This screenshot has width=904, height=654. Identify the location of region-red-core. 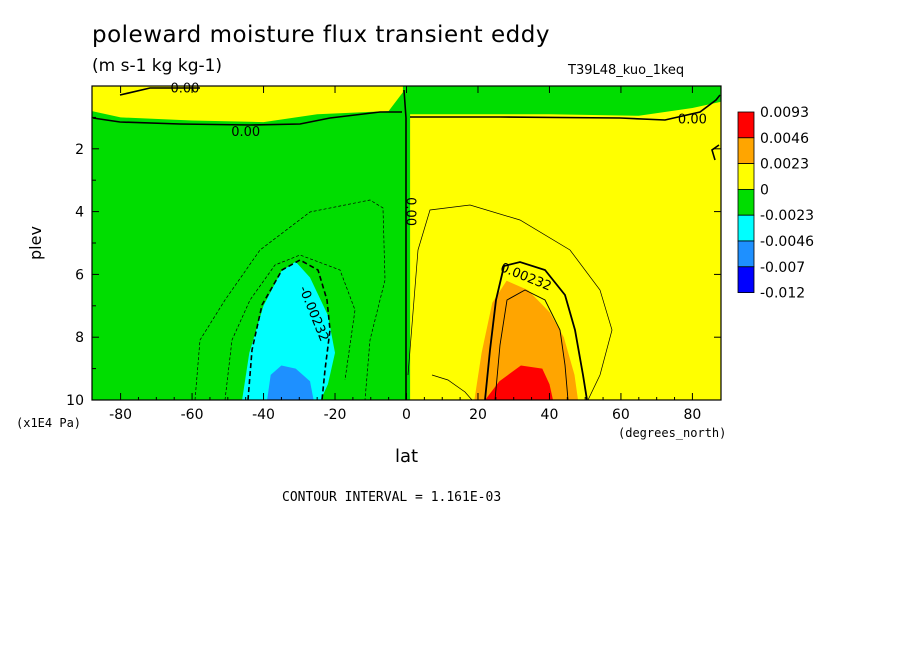
(519, 382).